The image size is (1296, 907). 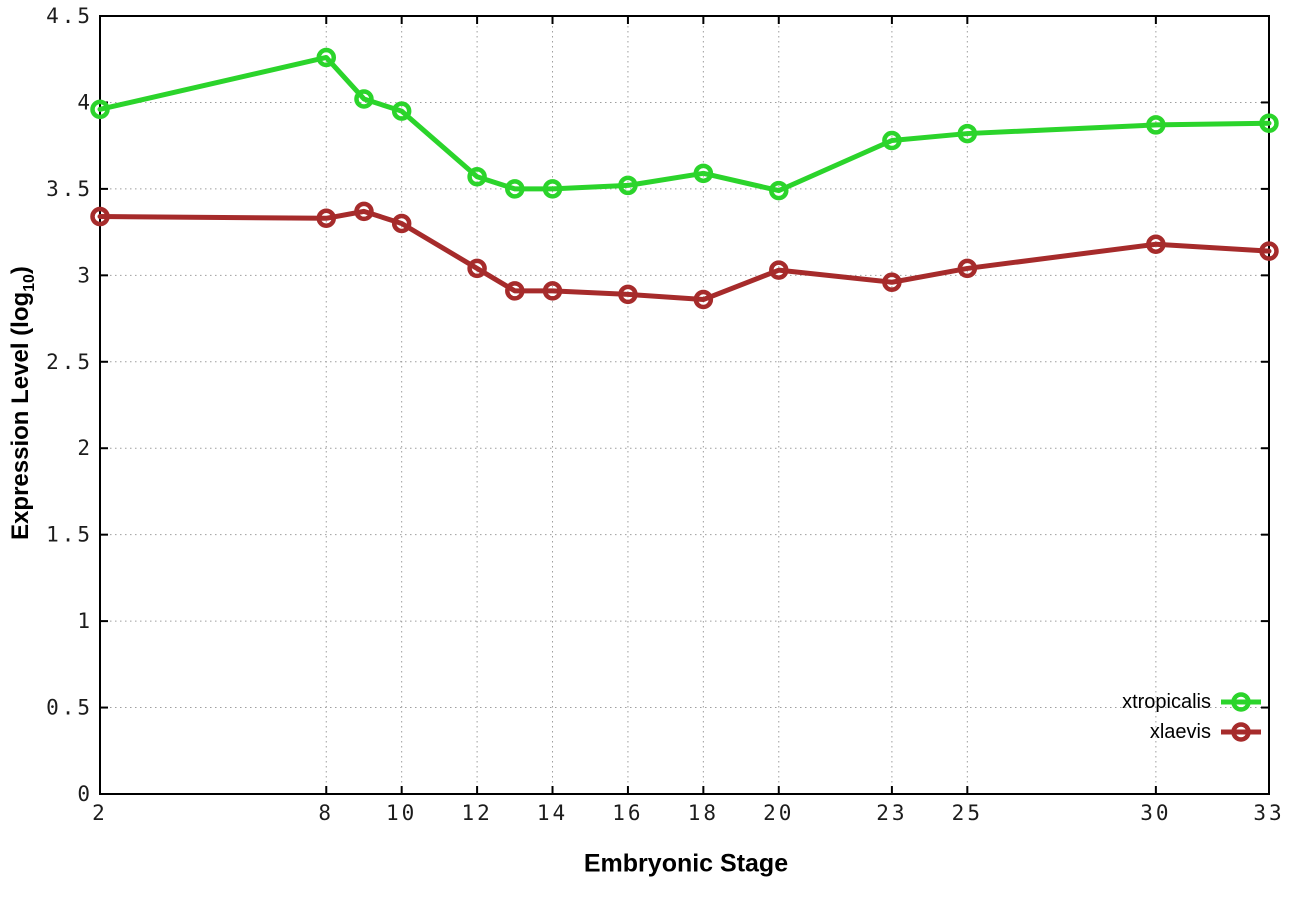 What do you see at coordinates (29, 283) in the screenshot?
I see `y-axis-label-subscript: 10` at bounding box center [29, 283].